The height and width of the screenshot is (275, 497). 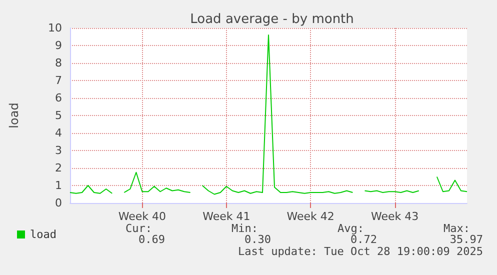 What do you see at coordinates (457, 228) in the screenshot?
I see `text: Max:` at bounding box center [457, 228].